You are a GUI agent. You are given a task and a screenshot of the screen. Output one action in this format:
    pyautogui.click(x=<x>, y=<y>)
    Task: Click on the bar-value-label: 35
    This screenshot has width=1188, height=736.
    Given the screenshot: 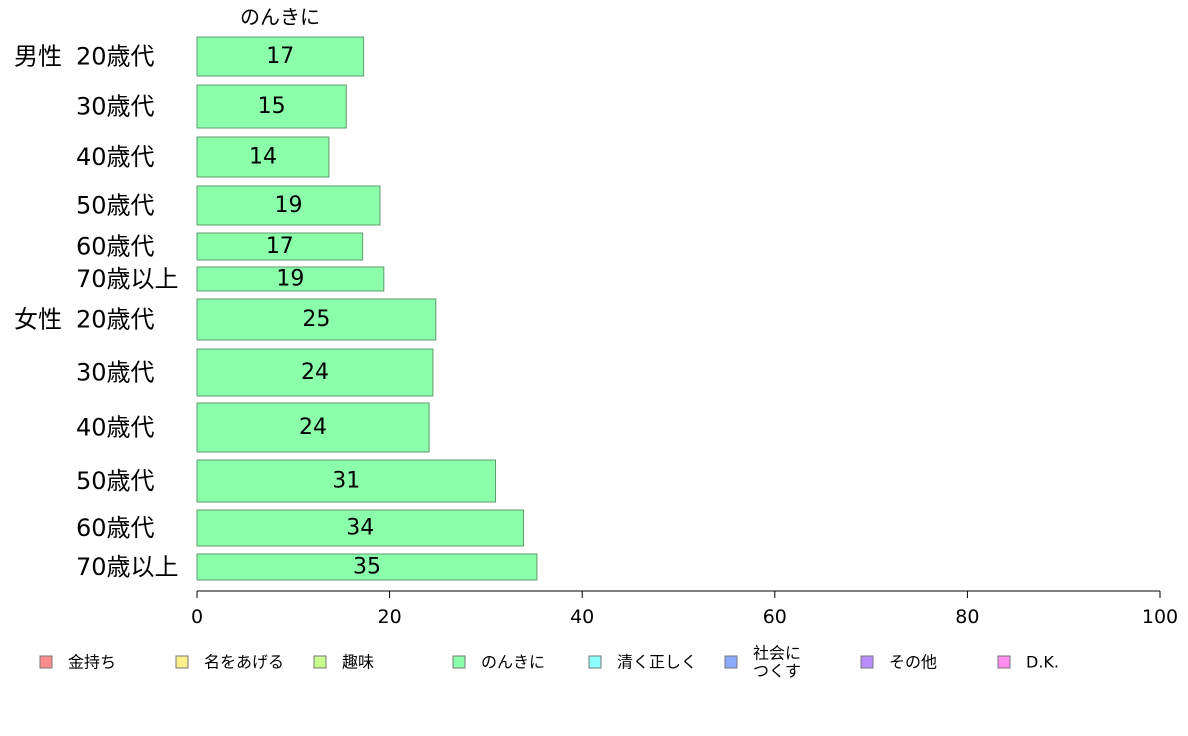 What is the action you would take?
    pyautogui.click(x=367, y=567)
    